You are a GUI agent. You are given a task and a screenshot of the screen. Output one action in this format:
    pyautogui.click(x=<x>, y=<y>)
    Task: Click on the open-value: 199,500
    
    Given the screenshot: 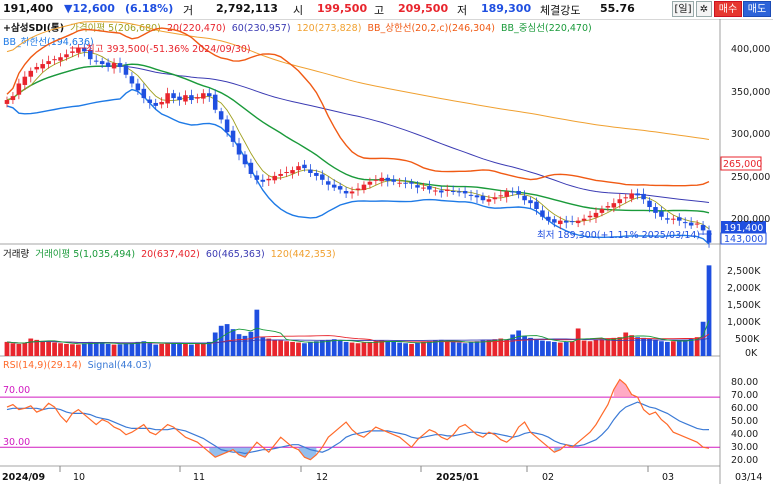 What is the action you would take?
    pyautogui.click(x=342, y=8)
    